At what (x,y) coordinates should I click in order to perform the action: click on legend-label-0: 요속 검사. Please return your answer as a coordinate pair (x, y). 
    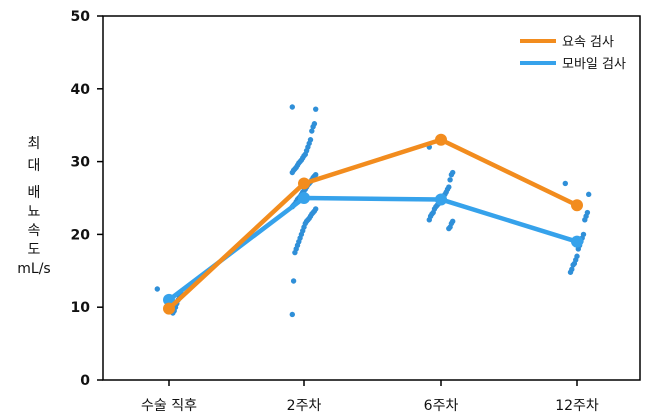
    Looking at the image, I should click on (588, 42).